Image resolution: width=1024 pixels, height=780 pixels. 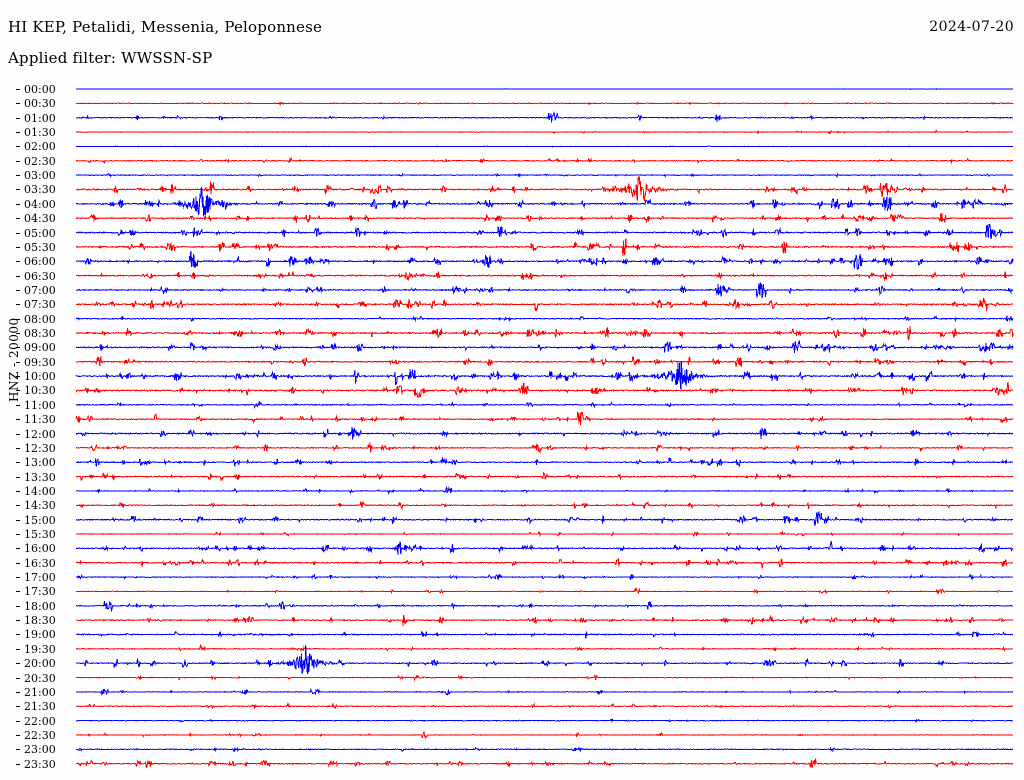 I want to click on time-row-label: 03:30, so click(x=40, y=190).